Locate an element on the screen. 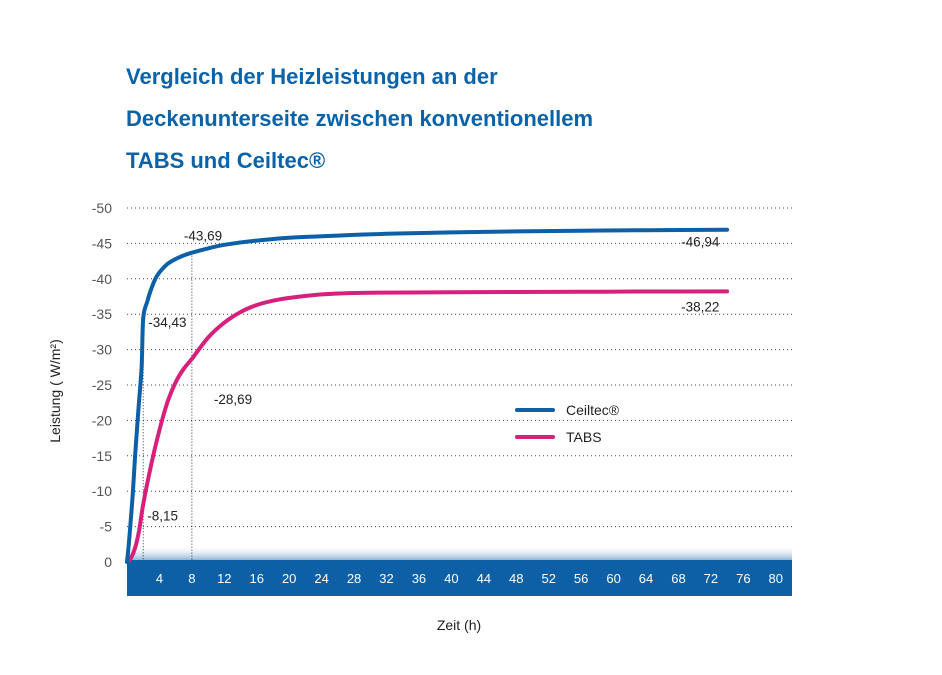 The width and height of the screenshot is (942, 675). data-label: -8,15 is located at coordinates (162, 515).